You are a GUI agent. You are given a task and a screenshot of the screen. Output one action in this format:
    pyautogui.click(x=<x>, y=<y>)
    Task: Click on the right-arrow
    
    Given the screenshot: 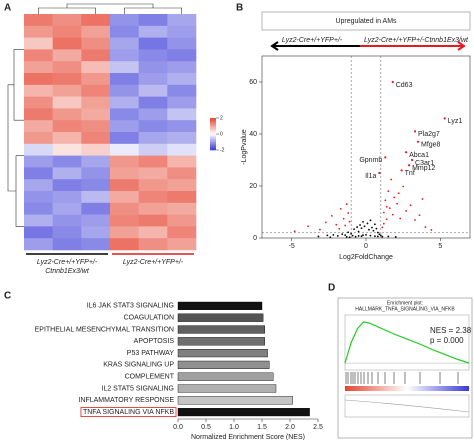 What is the action you would take?
    pyautogui.click(x=413, y=46)
    